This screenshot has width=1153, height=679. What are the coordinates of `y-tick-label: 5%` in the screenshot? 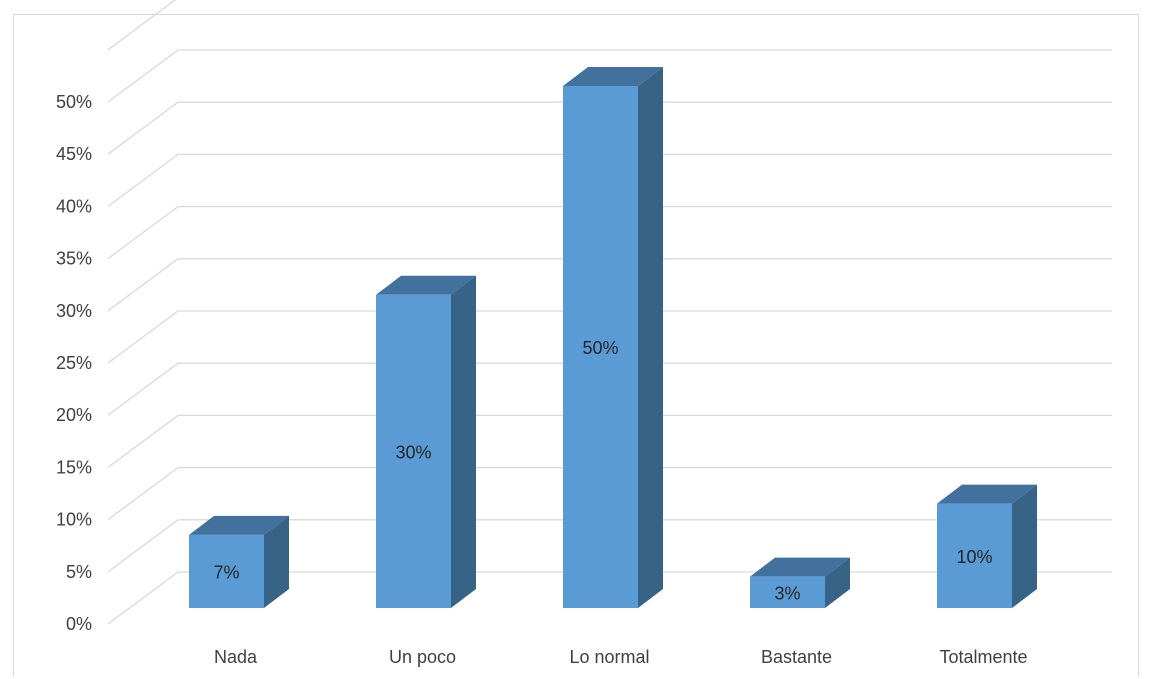 It's located at (79, 572).